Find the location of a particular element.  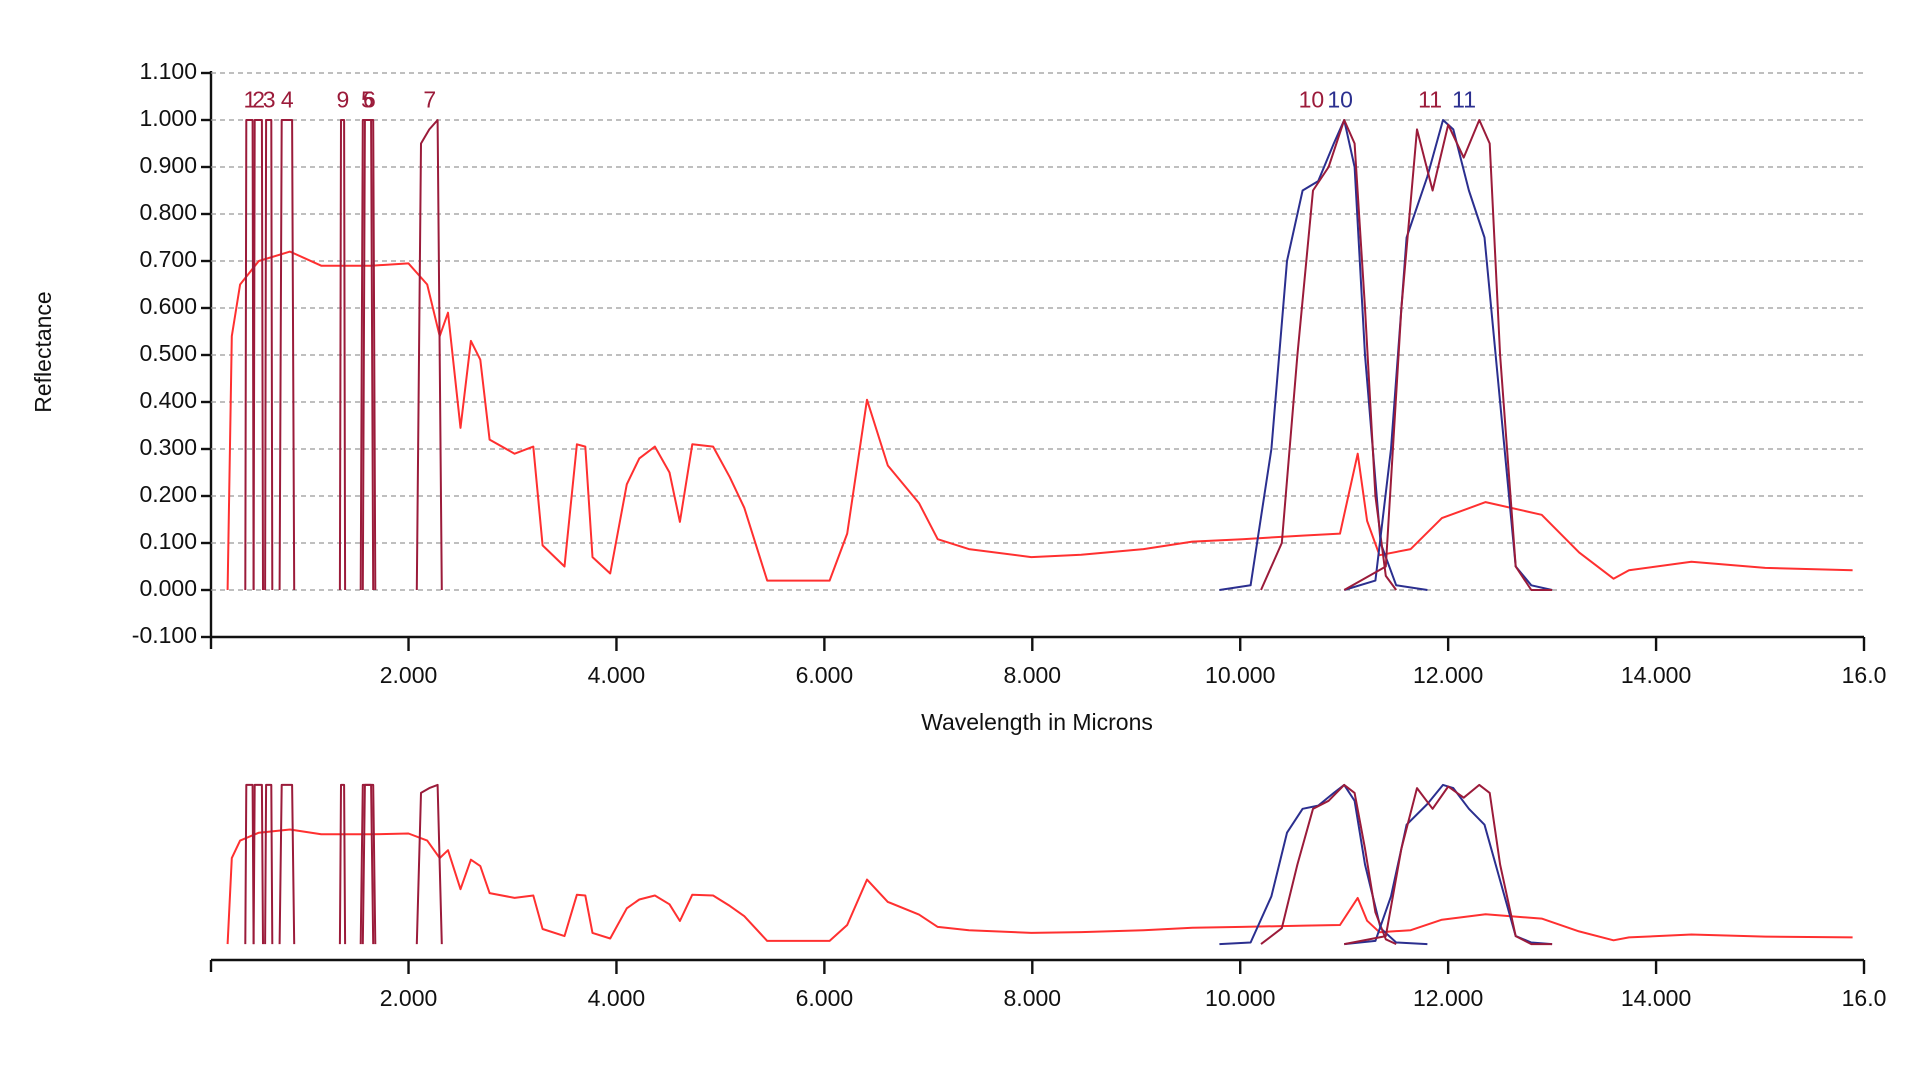

y-tick-label: 0.400 is located at coordinates (168, 400).